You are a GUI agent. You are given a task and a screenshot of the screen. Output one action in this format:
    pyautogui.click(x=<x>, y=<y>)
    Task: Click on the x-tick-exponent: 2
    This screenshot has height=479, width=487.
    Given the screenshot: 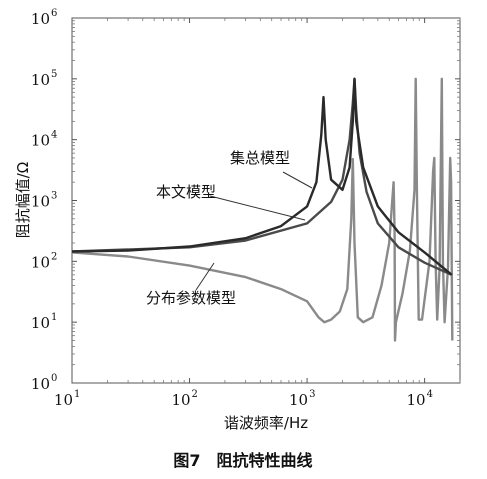 What is the action you would take?
    pyautogui.click(x=195, y=394)
    